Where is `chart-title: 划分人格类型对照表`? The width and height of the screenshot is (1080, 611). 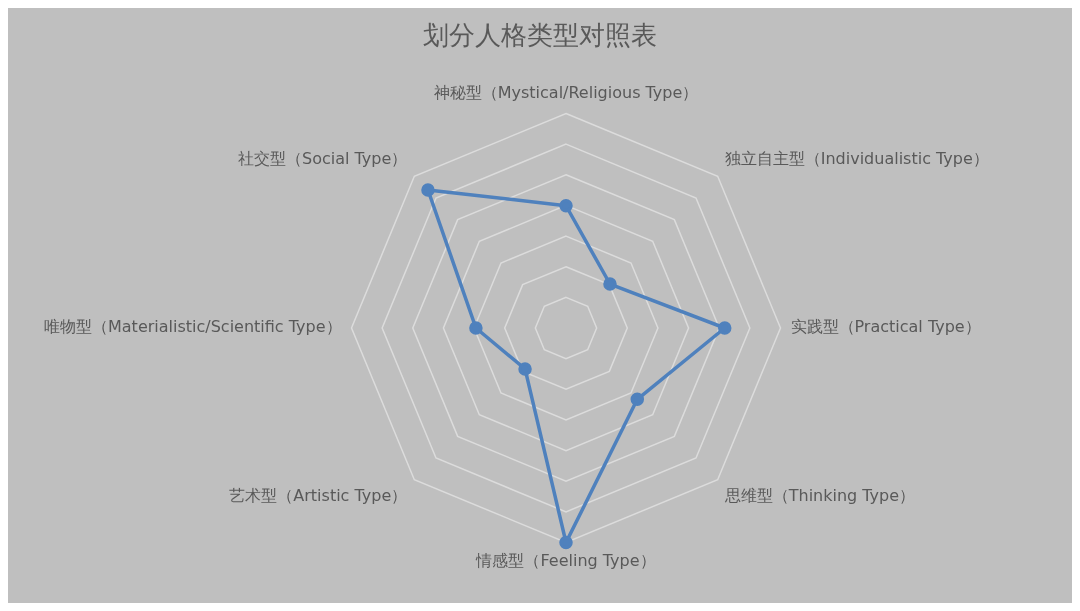
chart-title: 划分人格类型对照表 is located at coordinates (540, 35).